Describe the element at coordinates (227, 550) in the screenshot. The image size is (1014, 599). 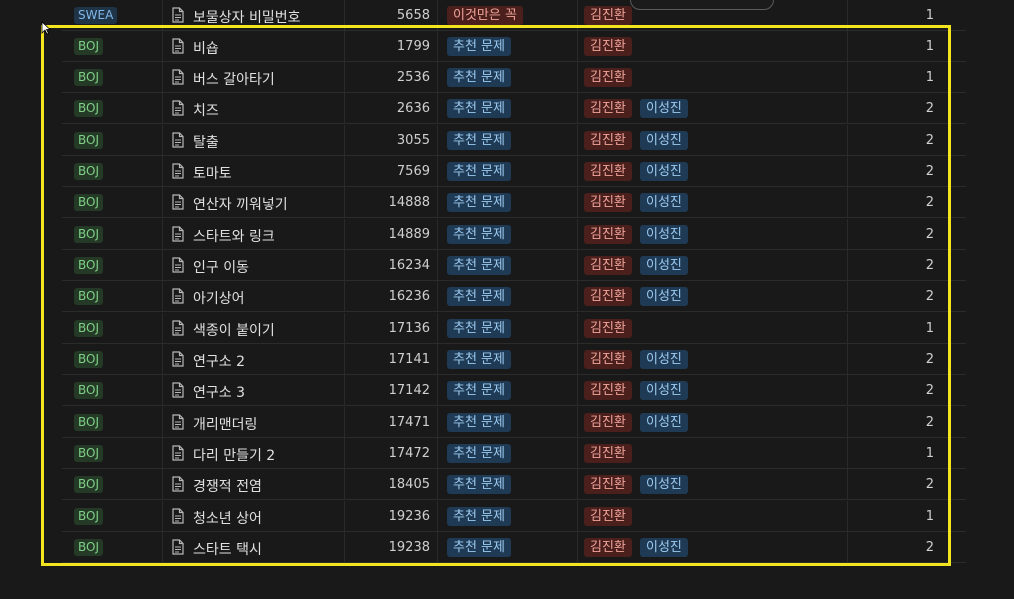
I see `problem-title: 스타트 택시` at that location.